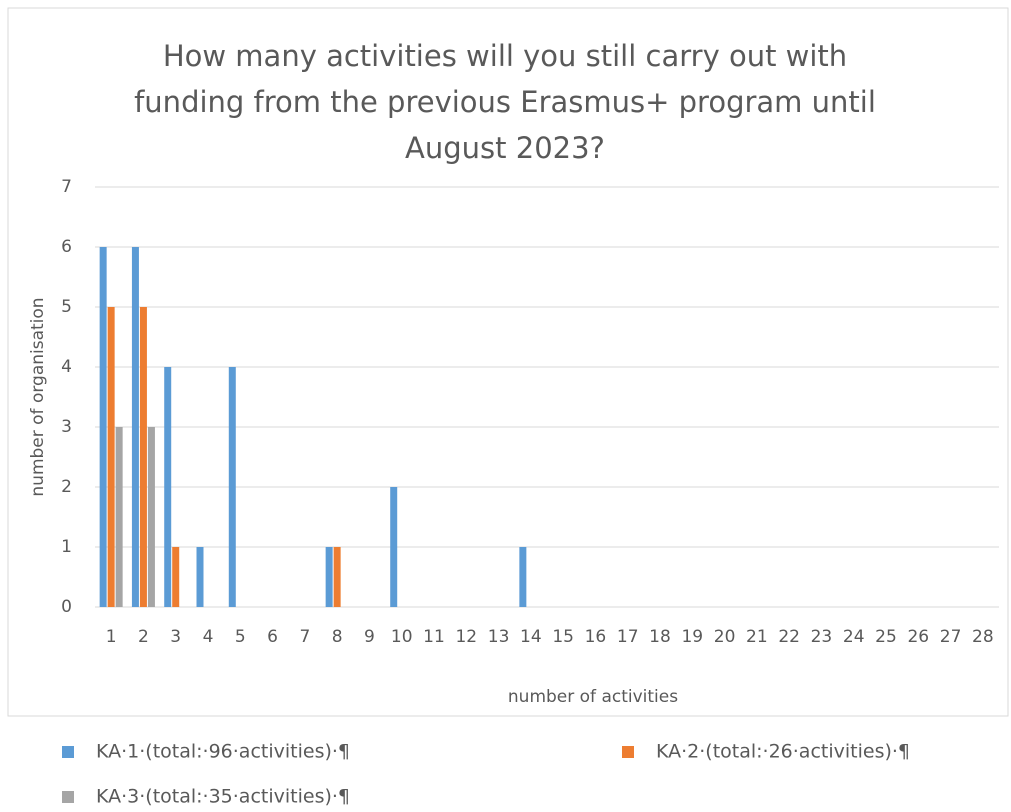 Image resolution: width=1011 pixels, height=812 pixels. I want to click on y-tick-label: 6, so click(66, 247).